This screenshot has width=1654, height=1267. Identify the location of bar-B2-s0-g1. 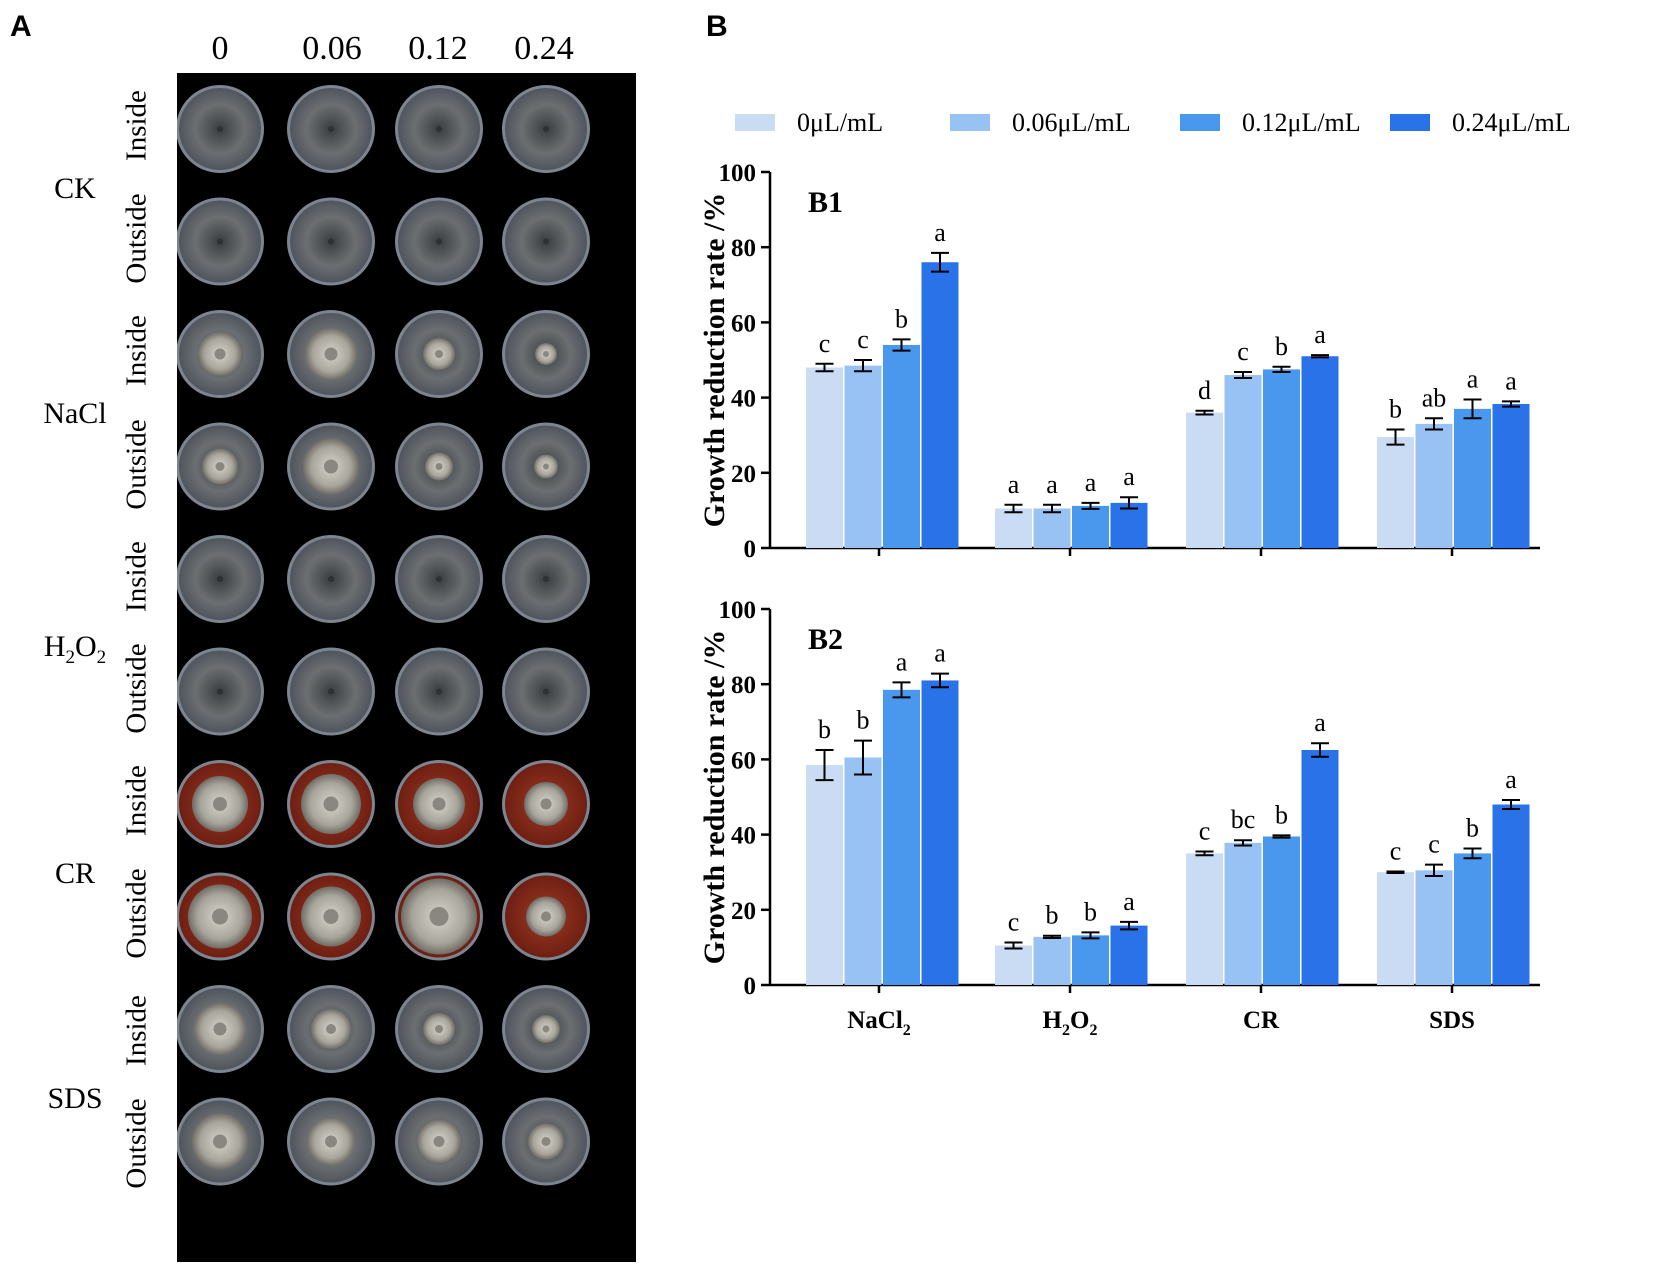
(1013, 965).